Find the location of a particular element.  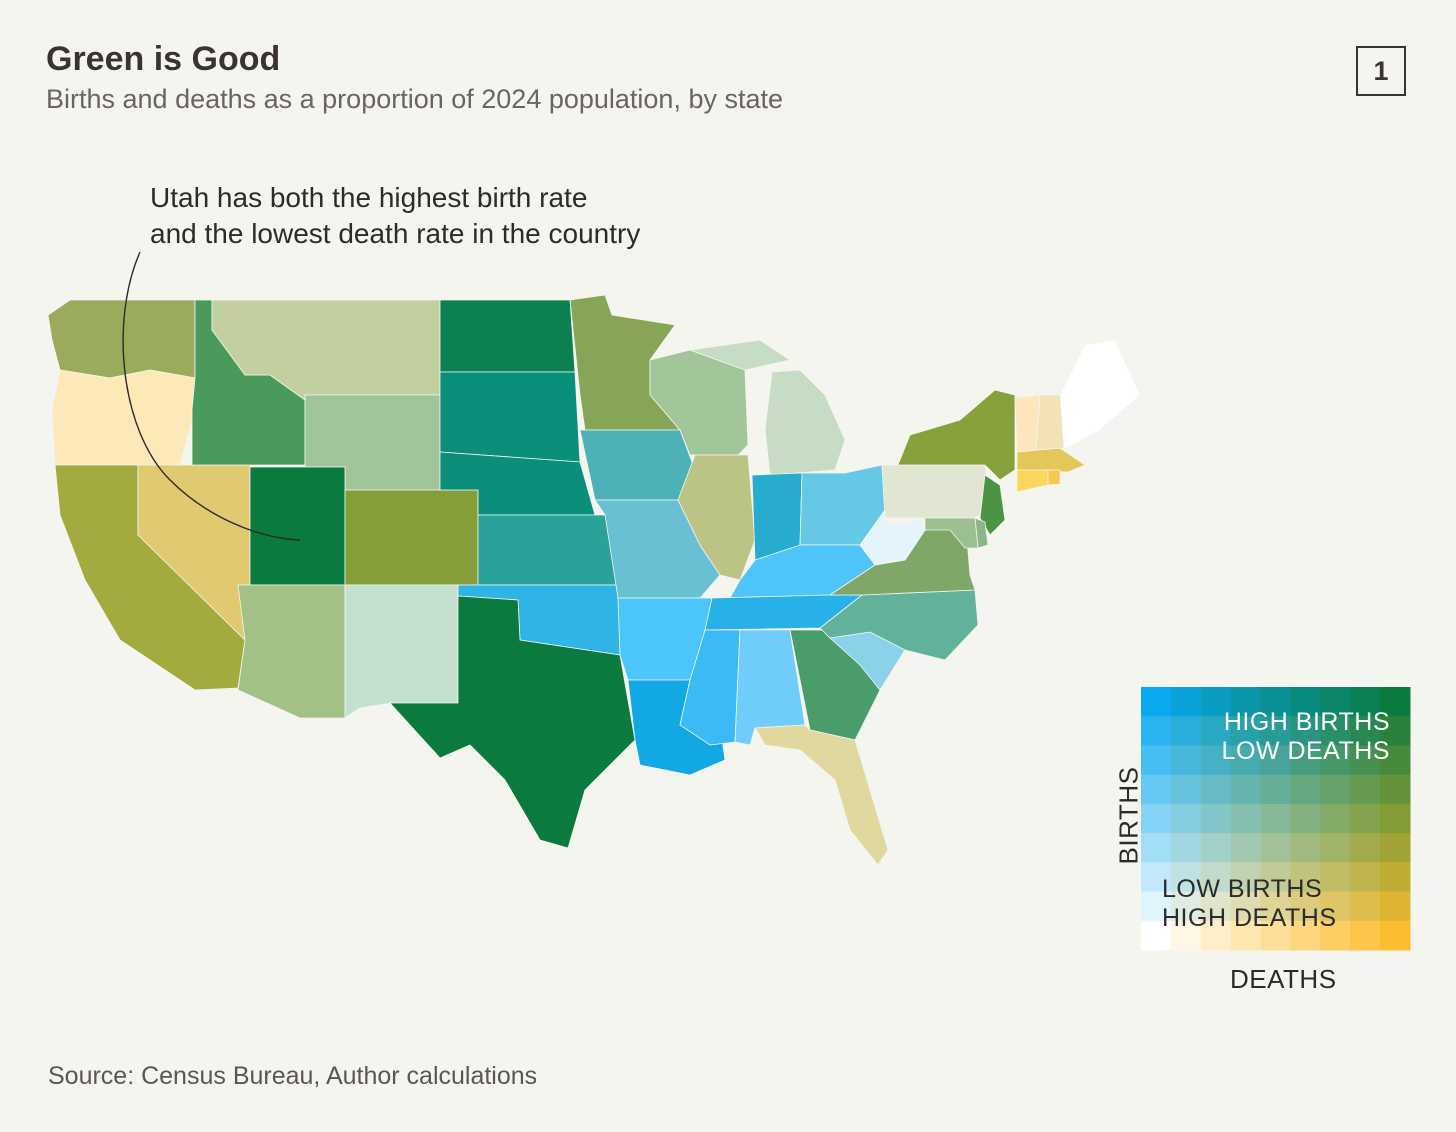

chart-title: Green is Good is located at coordinates (163, 59).